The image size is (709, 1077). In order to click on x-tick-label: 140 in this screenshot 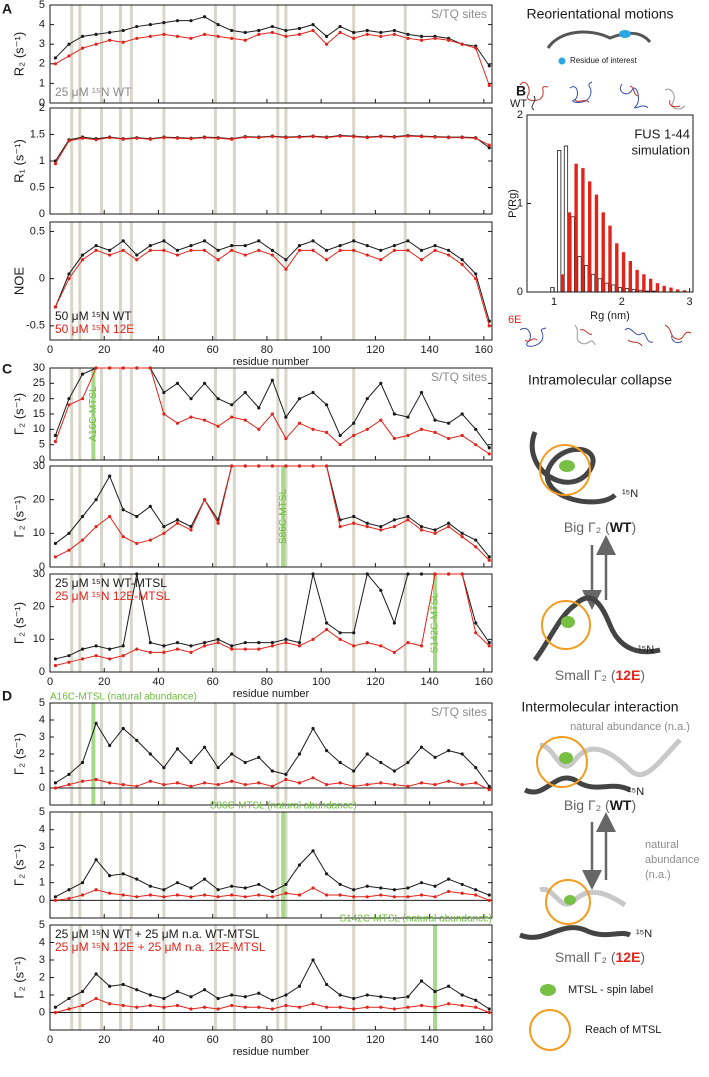, I will do `click(429, 350)`.